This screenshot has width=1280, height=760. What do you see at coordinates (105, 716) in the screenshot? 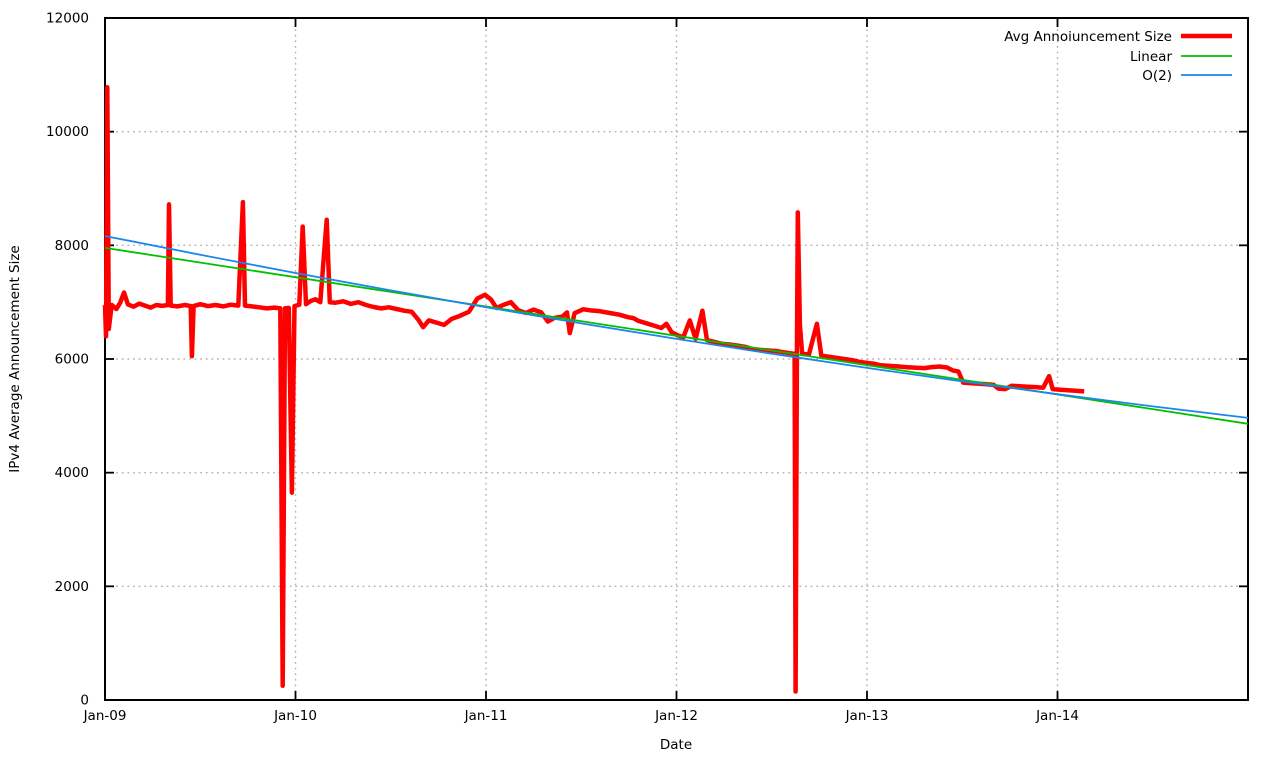
I see `x-tick-label: Jan-09` at bounding box center [105, 716].